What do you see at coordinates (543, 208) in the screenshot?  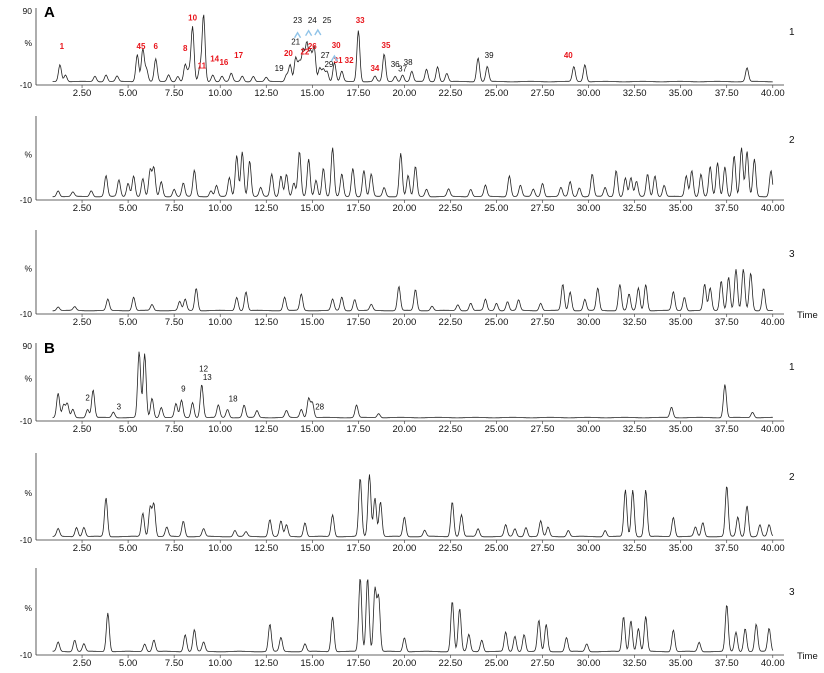 I see `trace-a2-x-tick-label: 27.50` at bounding box center [543, 208].